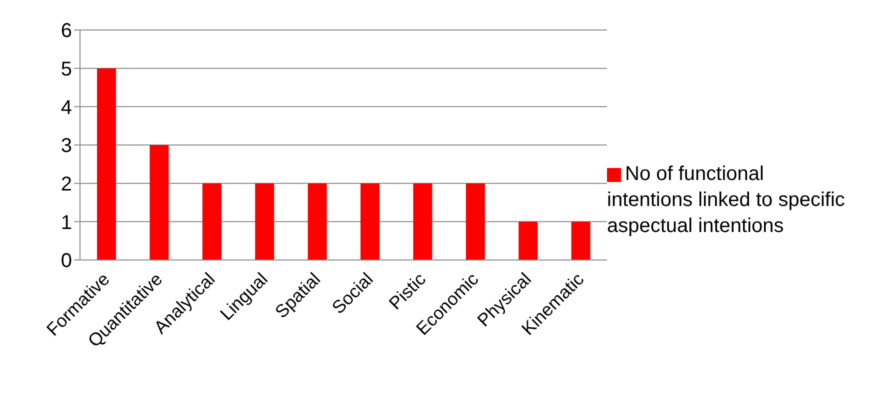 The image size is (877, 400). Describe the element at coordinates (66, 184) in the screenshot. I see `y-tick-label: 2` at that location.